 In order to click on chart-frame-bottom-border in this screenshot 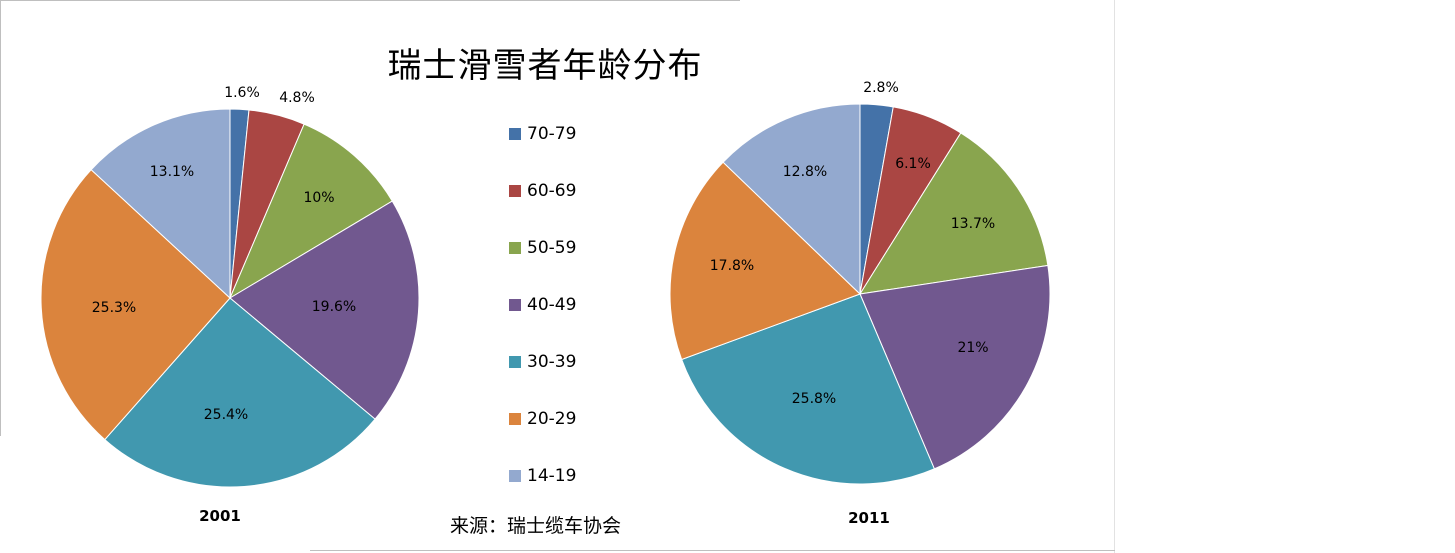, I will do `click(712, 550)`.